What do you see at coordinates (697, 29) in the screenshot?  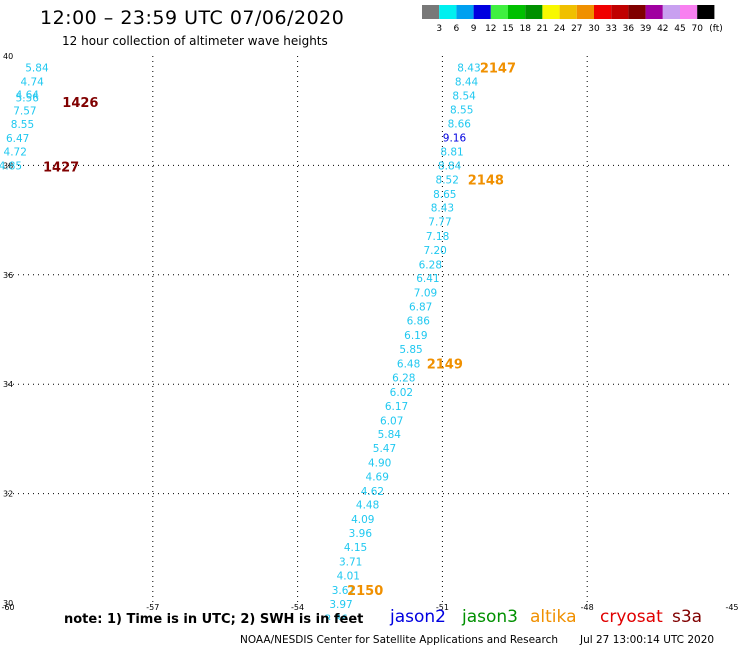 I see `legend-tick-label: 70` at bounding box center [697, 29].